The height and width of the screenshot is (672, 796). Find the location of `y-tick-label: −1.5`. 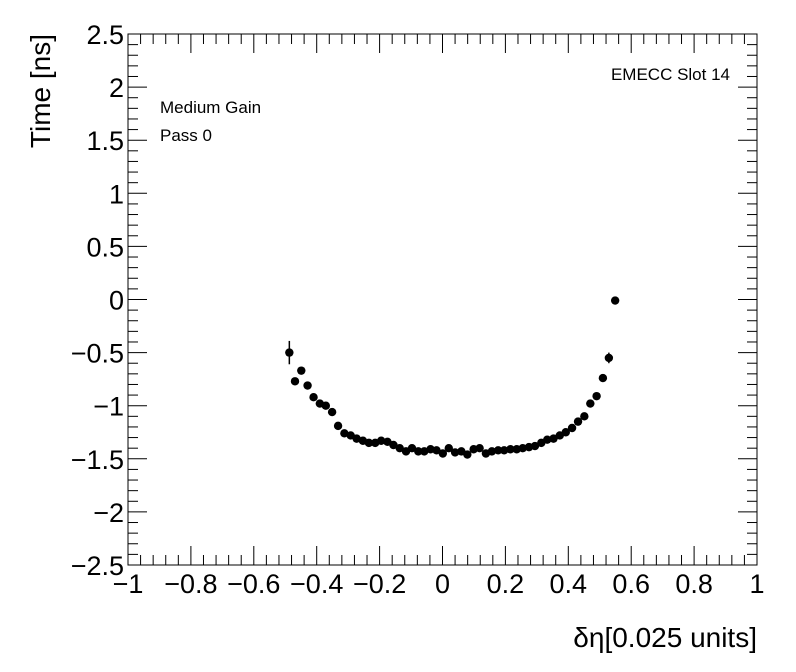

y-tick-label: −1.5 is located at coordinates (97, 460).